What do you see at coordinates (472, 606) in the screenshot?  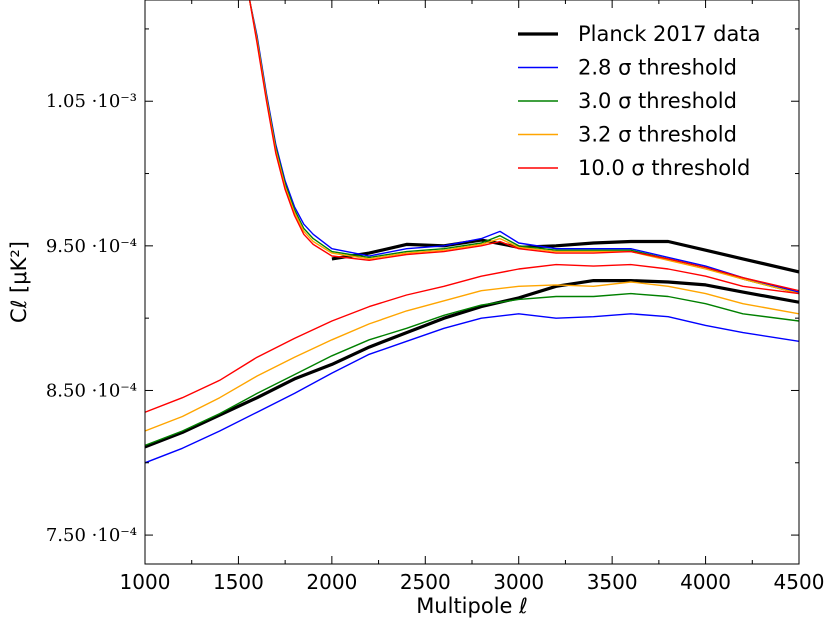 I see `x-axis-label: Multipole ℓ` at bounding box center [472, 606].